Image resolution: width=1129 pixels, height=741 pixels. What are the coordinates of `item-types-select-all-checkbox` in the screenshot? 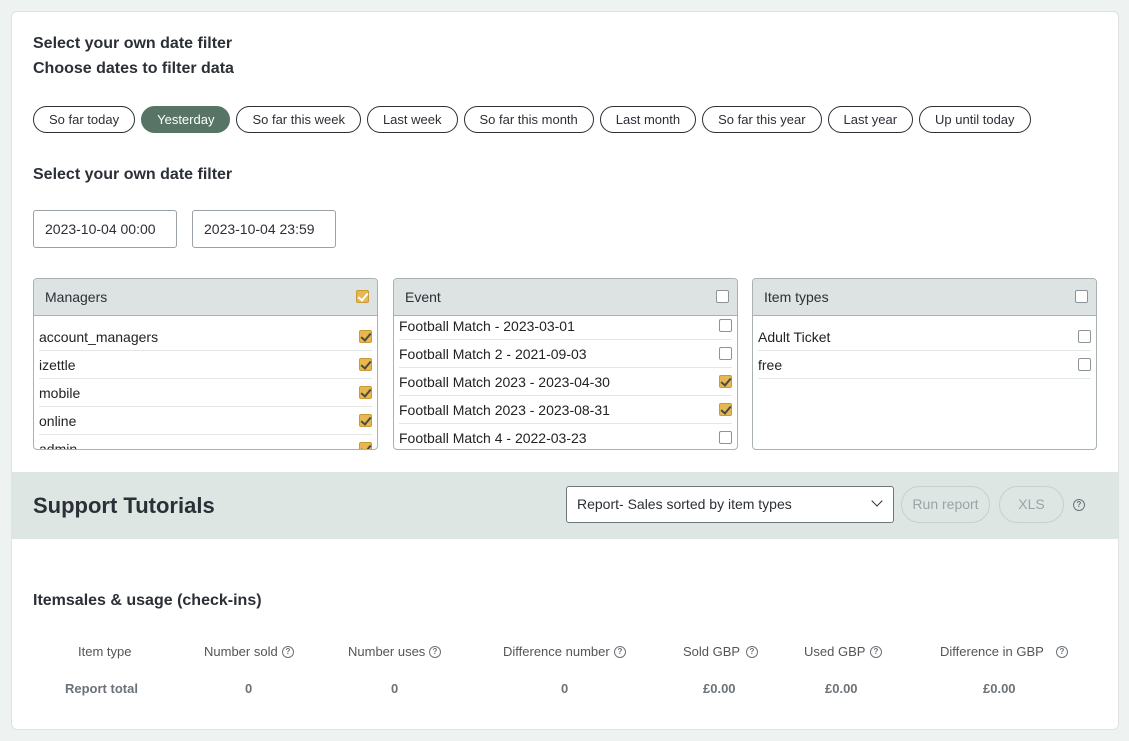 It's located at (1081, 296).